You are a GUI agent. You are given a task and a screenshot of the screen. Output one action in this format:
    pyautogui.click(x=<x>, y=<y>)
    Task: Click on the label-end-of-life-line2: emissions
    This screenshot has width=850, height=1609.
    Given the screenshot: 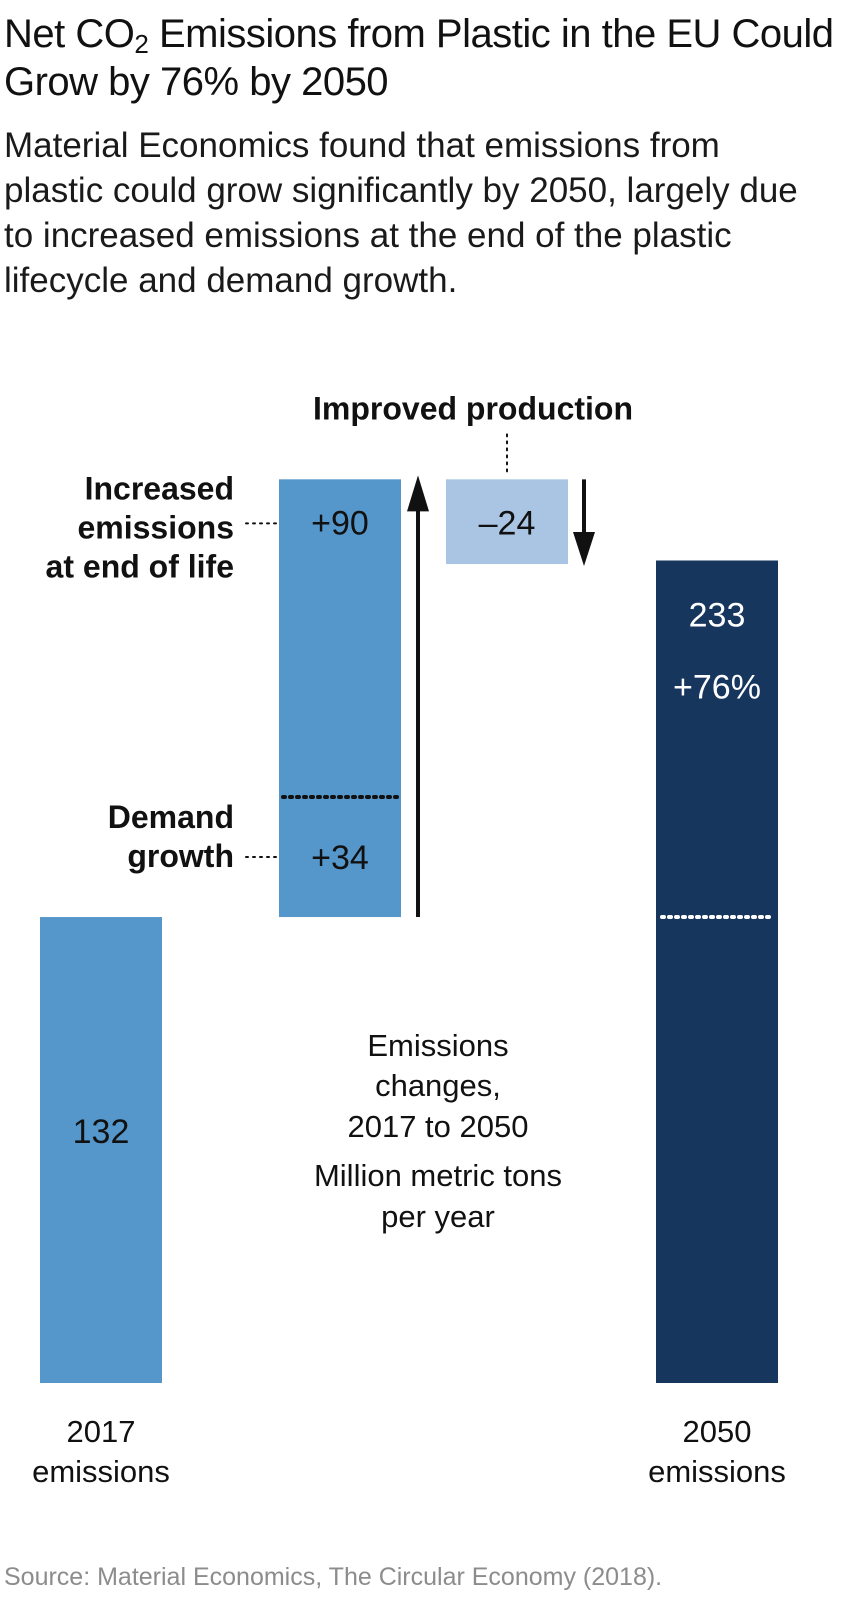 What is the action you would take?
    pyautogui.click(x=155, y=527)
    